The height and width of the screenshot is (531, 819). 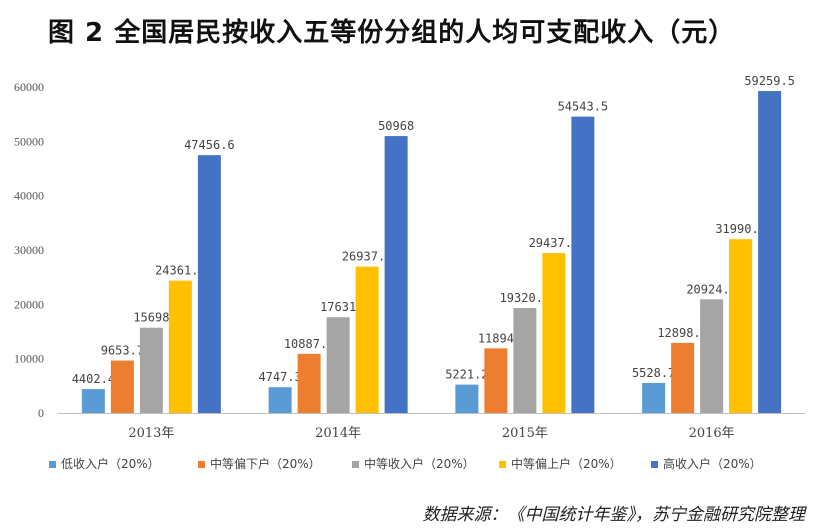 I want to click on data-label: 29437.6, so click(x=554, y=243).